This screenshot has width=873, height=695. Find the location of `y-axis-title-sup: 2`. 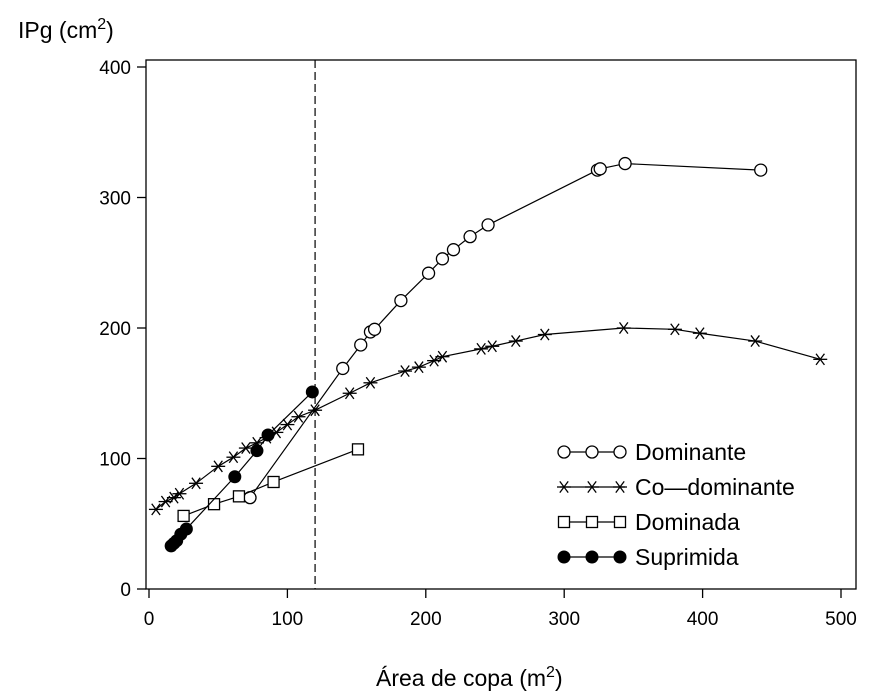

y-axis-title-sup: 2 is located at coordinates (101, 24).